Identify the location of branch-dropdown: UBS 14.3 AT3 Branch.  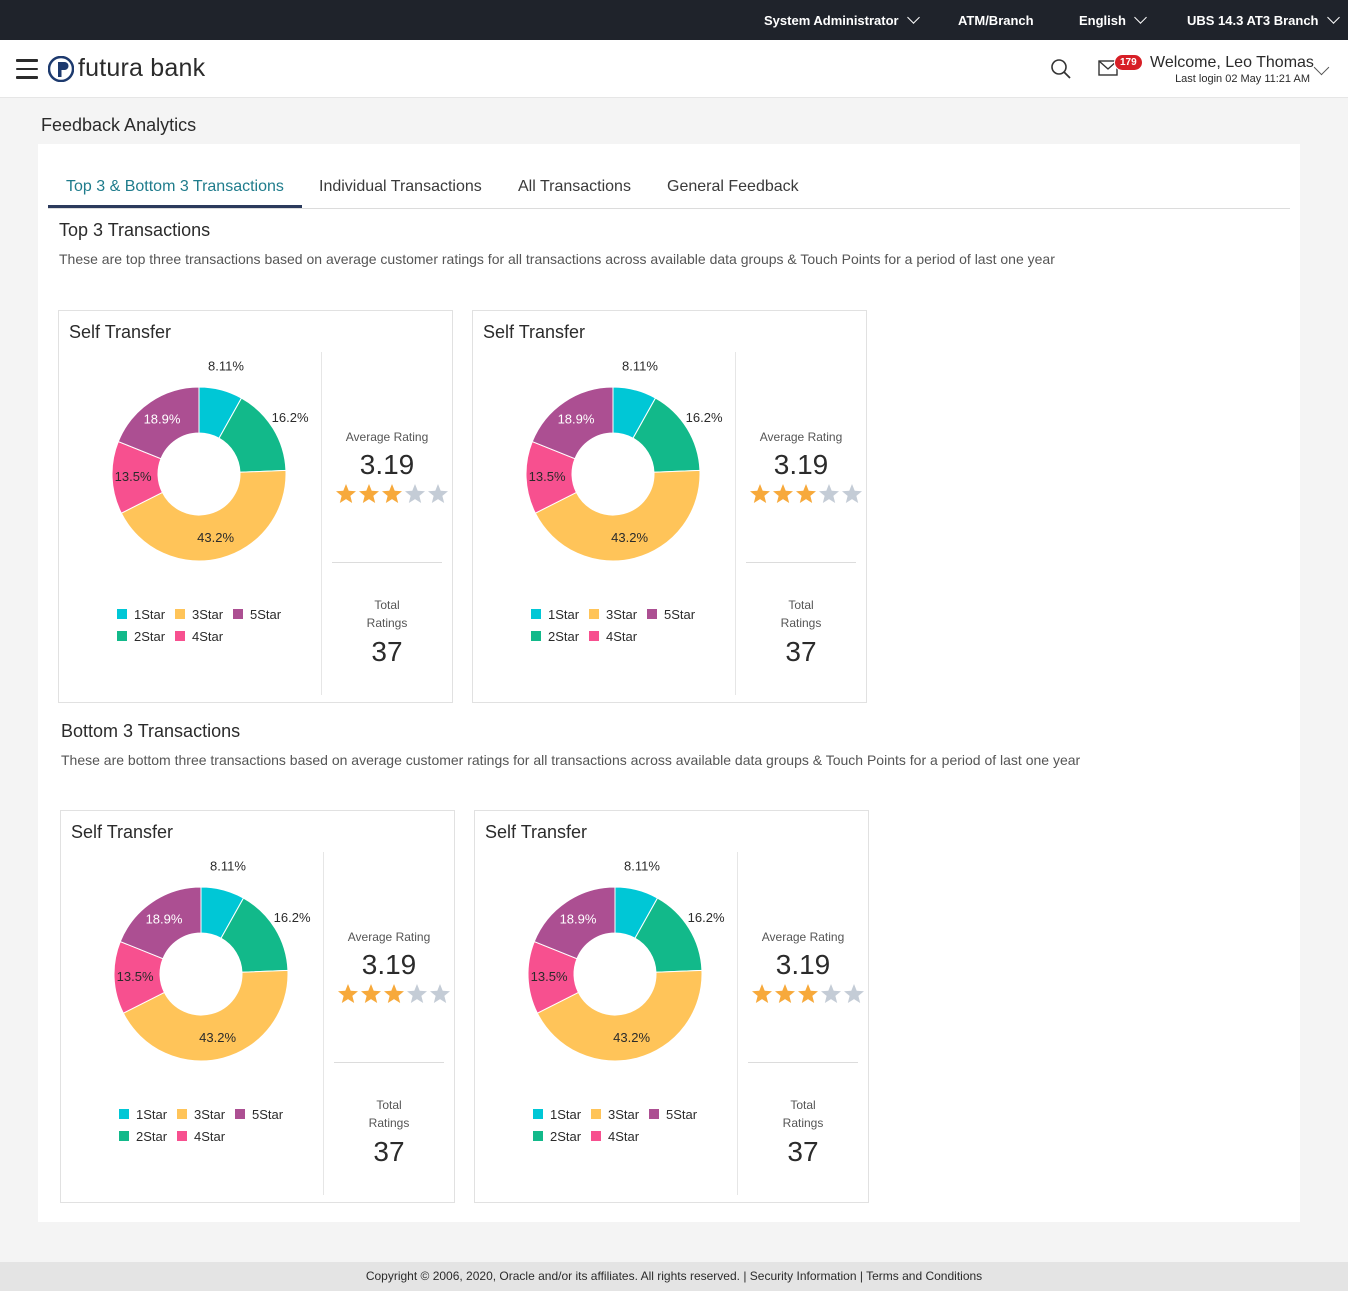
(1263, 19).